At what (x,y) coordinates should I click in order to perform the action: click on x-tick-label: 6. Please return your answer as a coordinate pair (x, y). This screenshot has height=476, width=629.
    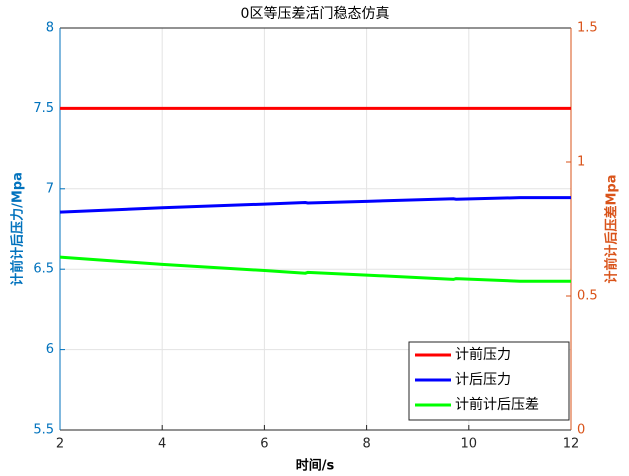
    Looking at the image, I should click on (264, 444).